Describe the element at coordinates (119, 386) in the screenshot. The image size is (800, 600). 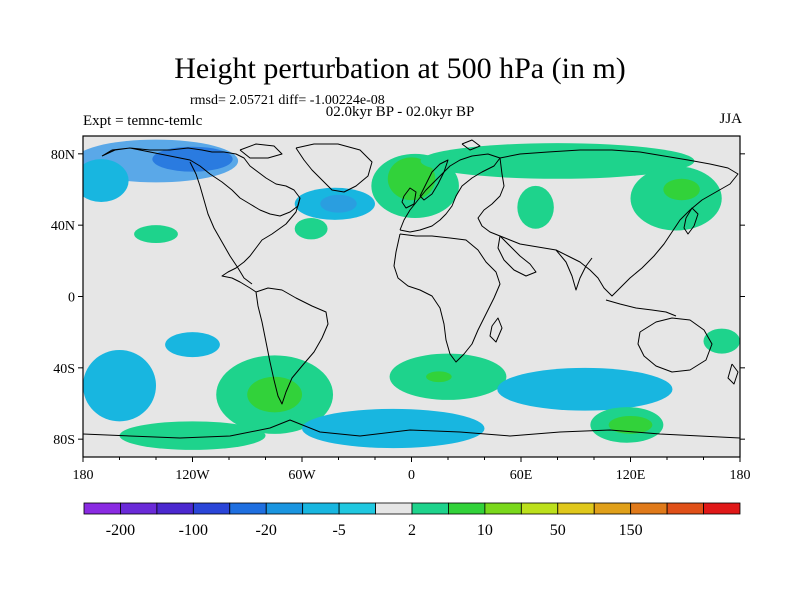
I see `anomaly-south-pacific-negative` at that location.